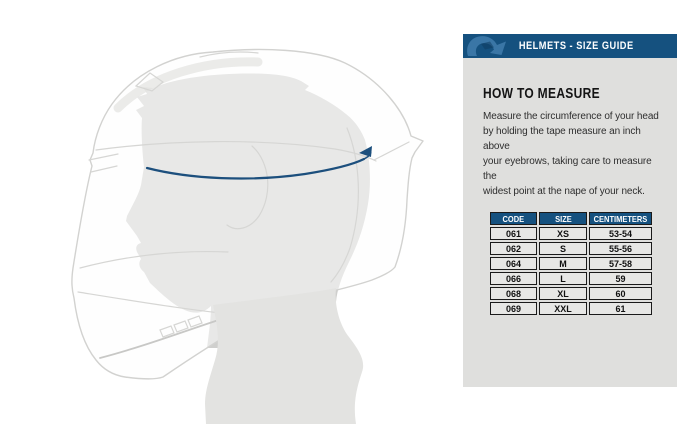 This screenshot has height=424, width=700. What do you see at coordinates (284, 356) in the screenshot?
I see `neck-silhouette` at bounding box center [284, 356].